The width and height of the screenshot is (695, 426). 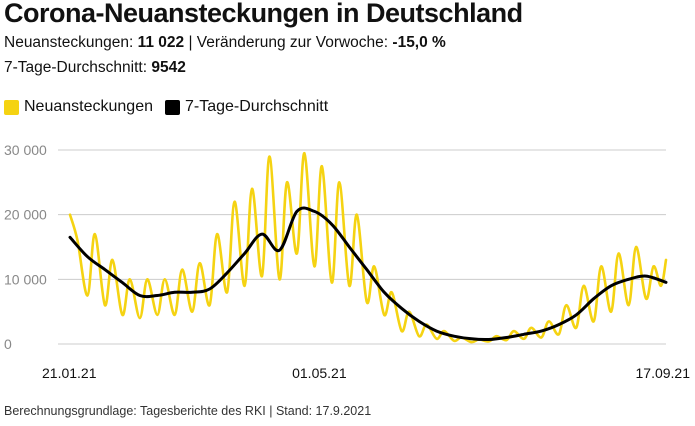 I want to click on x-tick-label: 21.01.21, so click(x=69, y=373).